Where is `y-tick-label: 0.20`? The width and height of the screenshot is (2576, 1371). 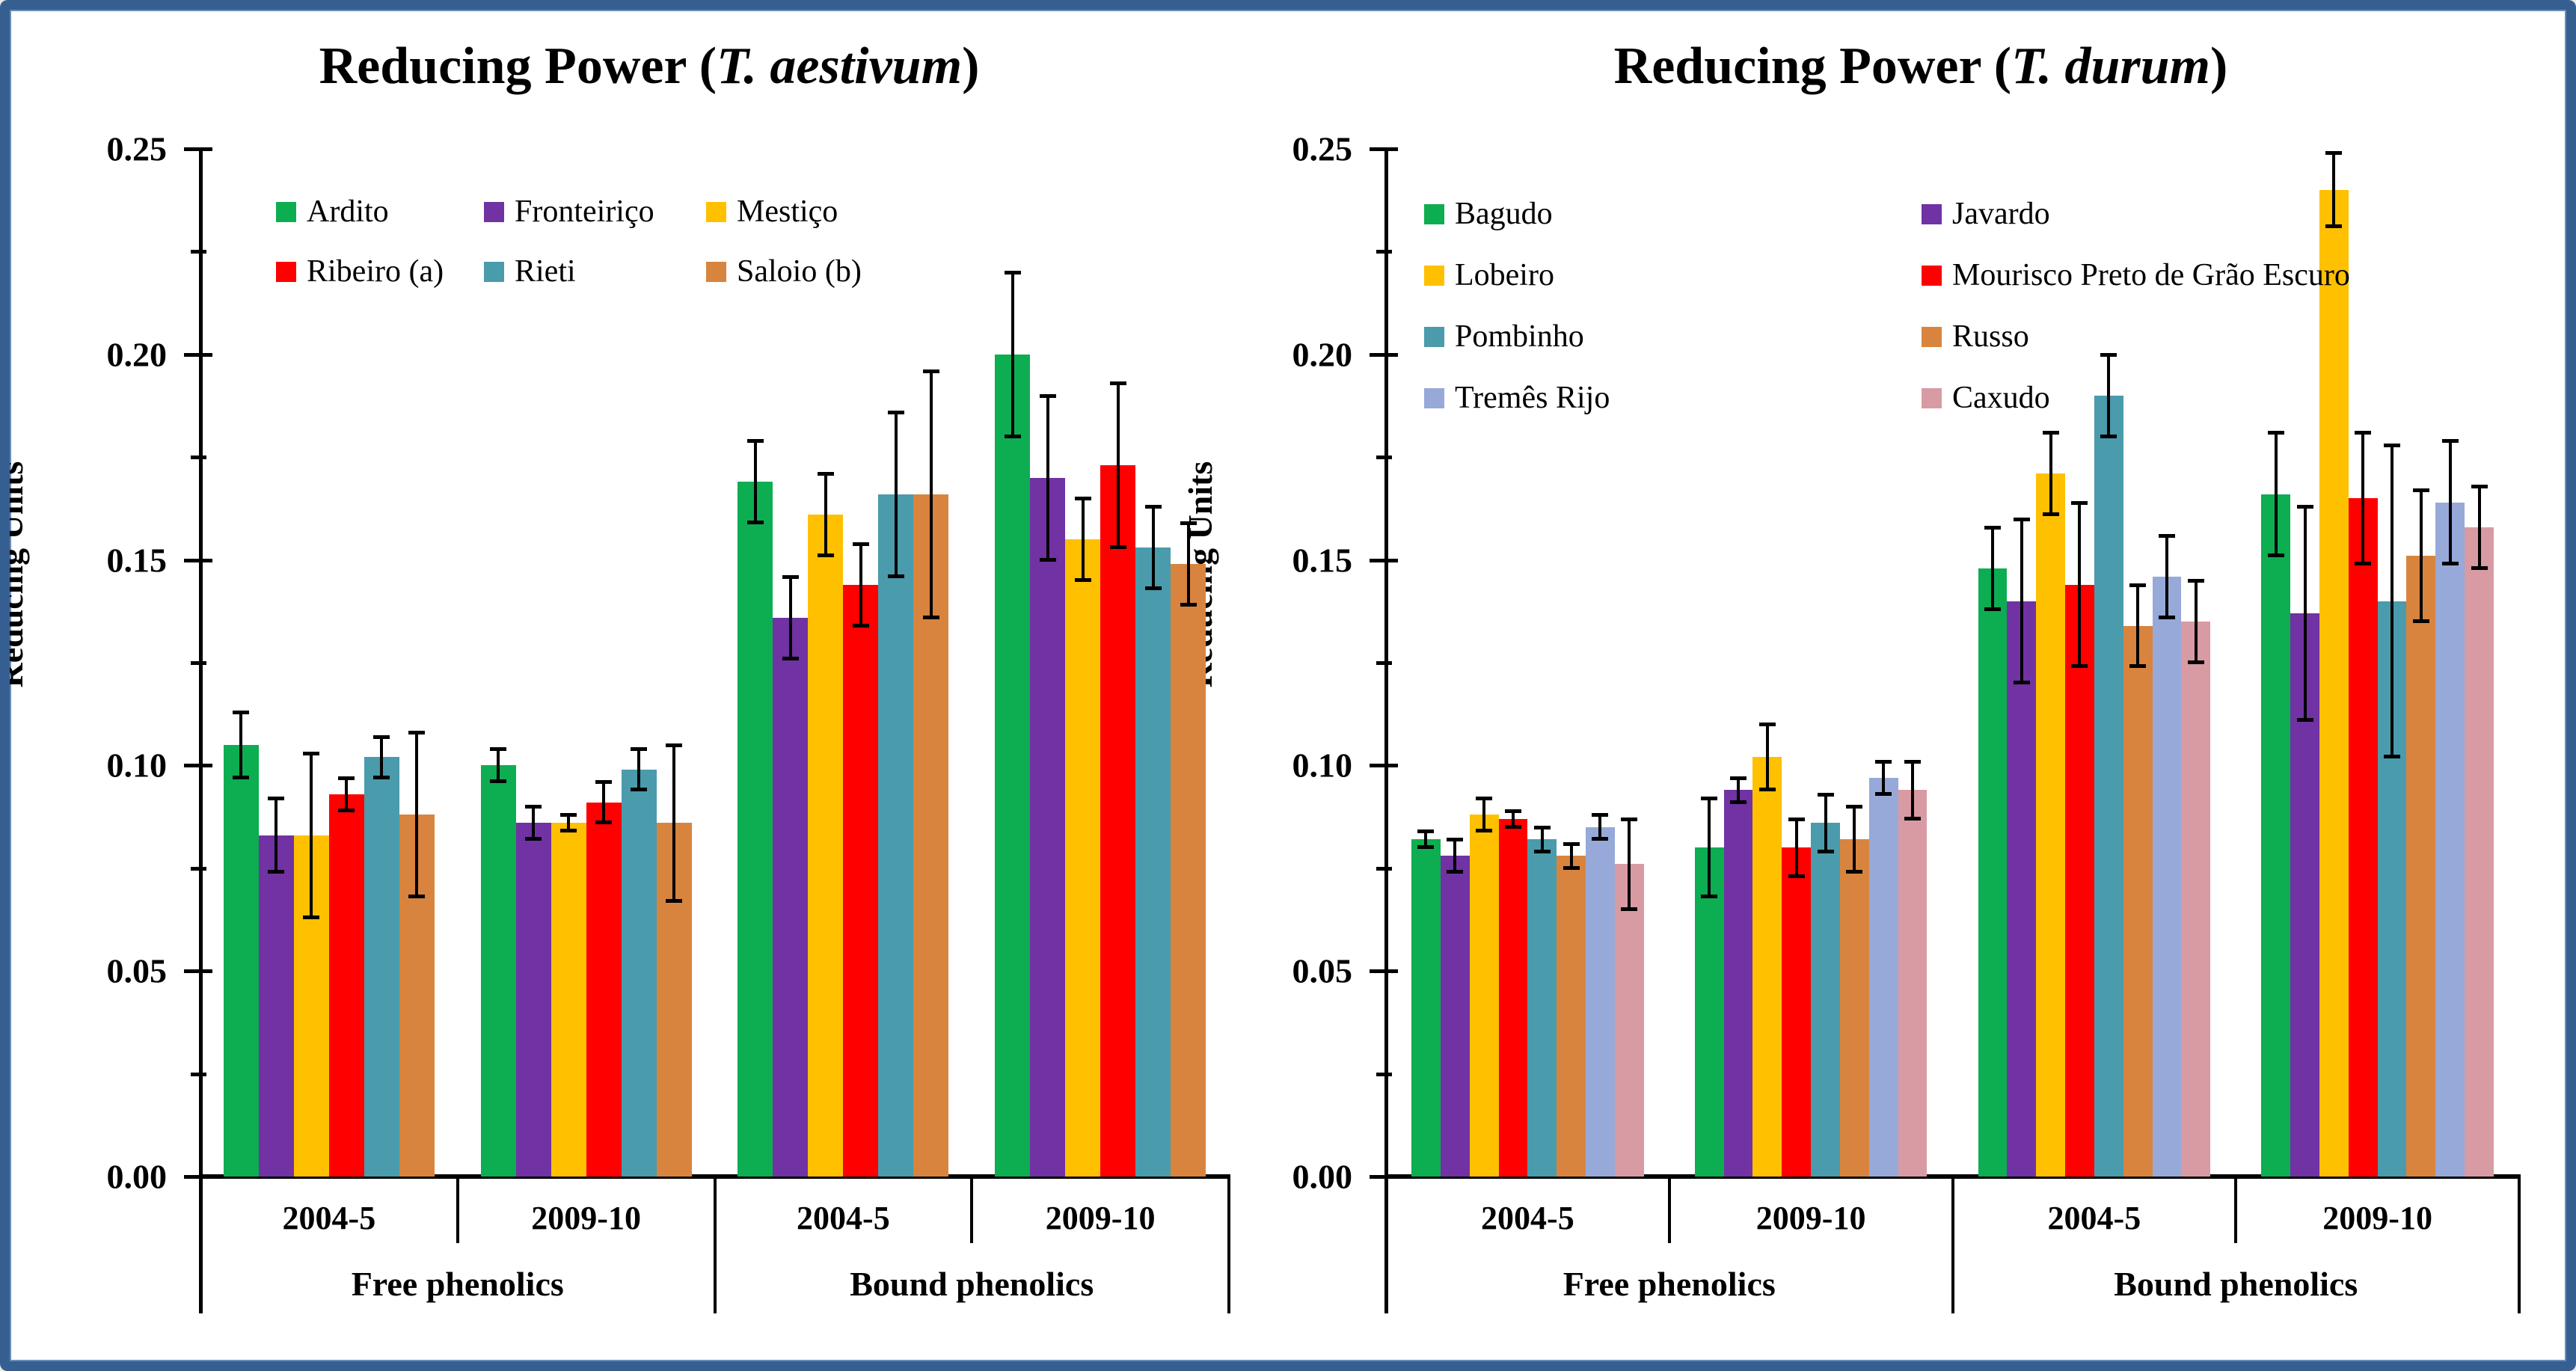 y-tick-label: 0.20 is located at coordinates (1322, 354).